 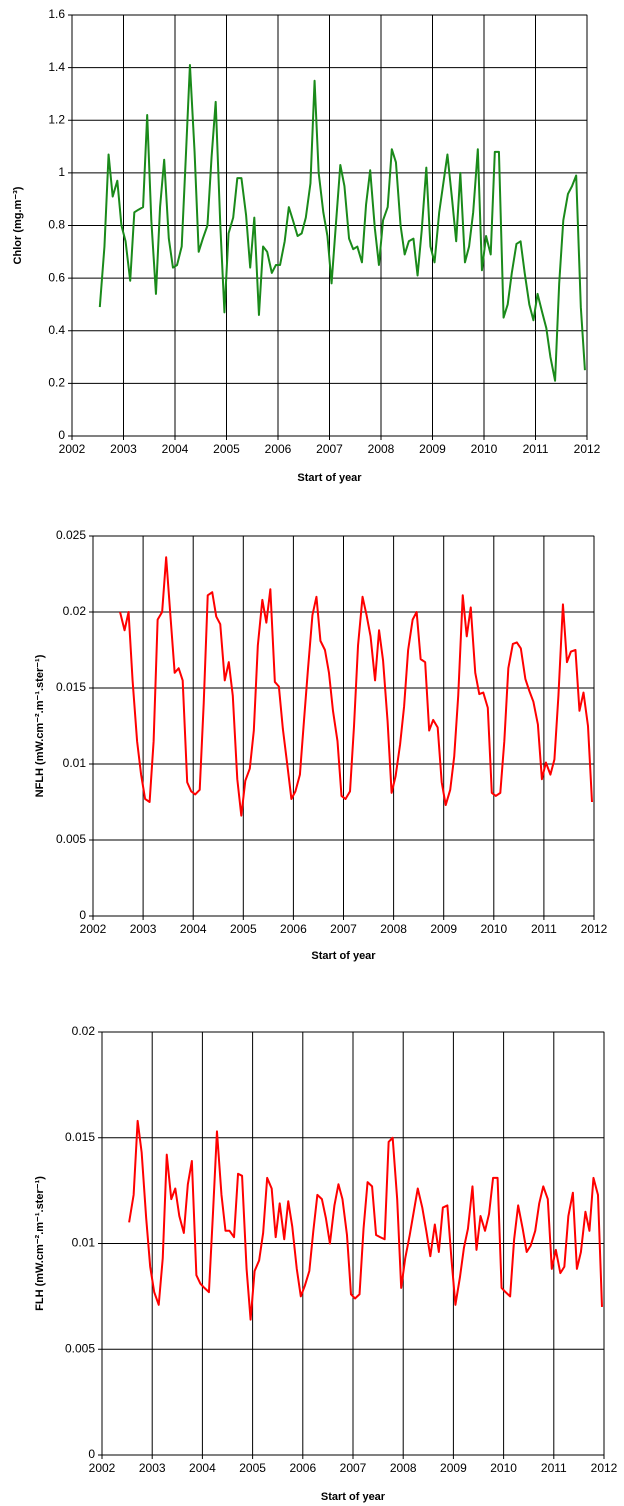 I want to click on y-tick-label: 0.6, so click(x=56, y=277).